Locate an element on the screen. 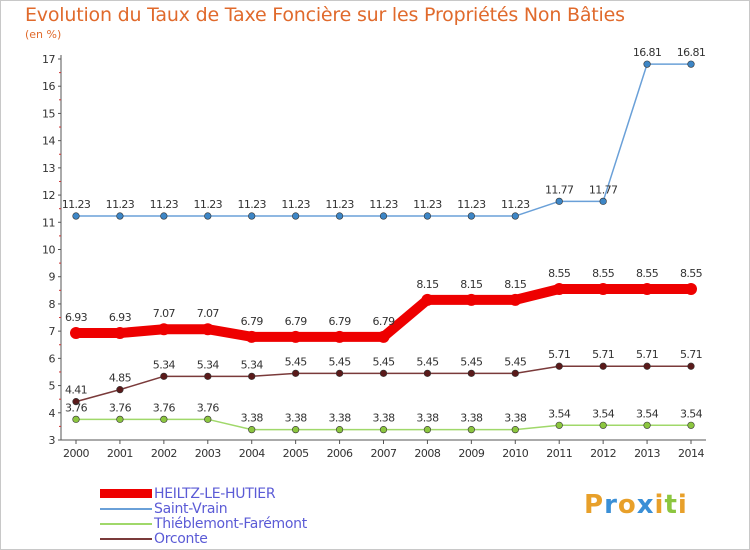  data-label-orconte: 4.41 is located at coordinates (76, 390).